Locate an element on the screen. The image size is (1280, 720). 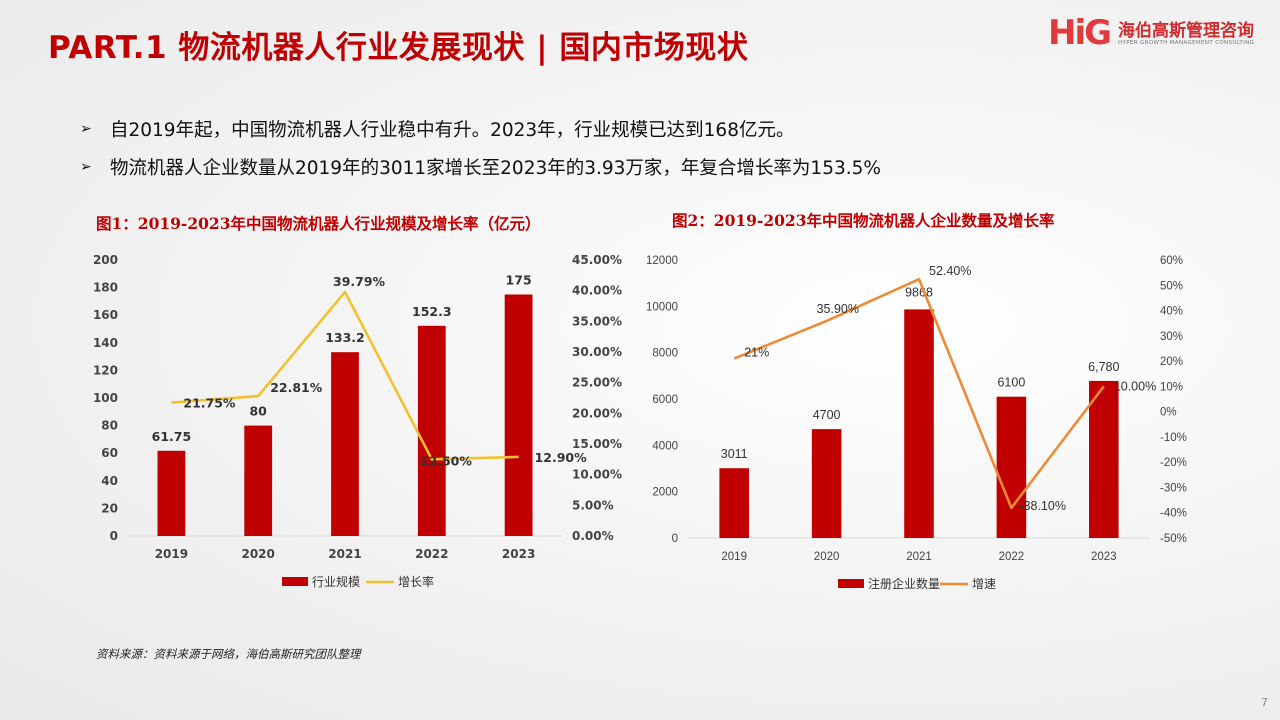
line-data-label: 12.50% is located at coordinates (446, 460).